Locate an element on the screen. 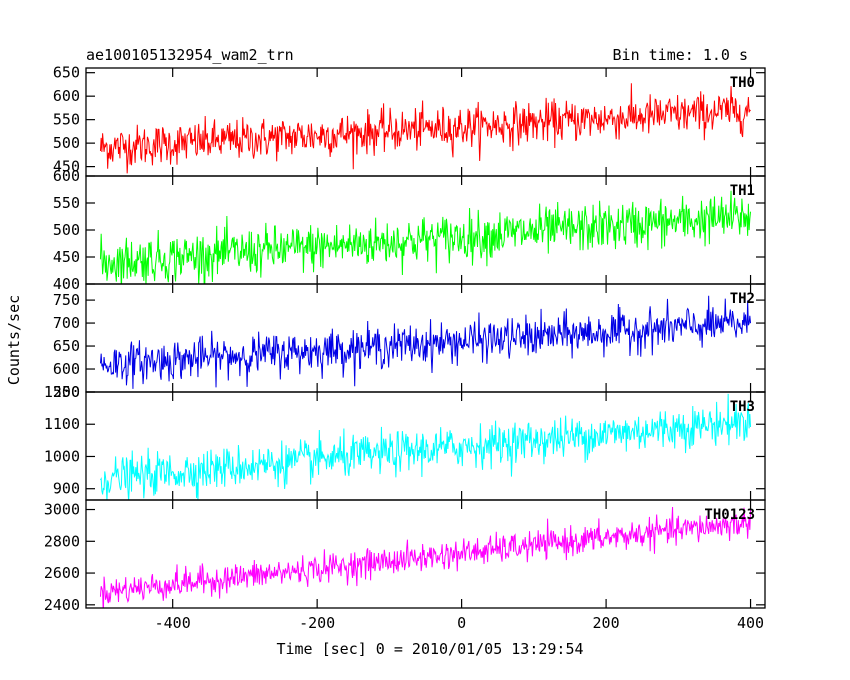  x-tick-label: -200 is located at coordinates (317, 623).